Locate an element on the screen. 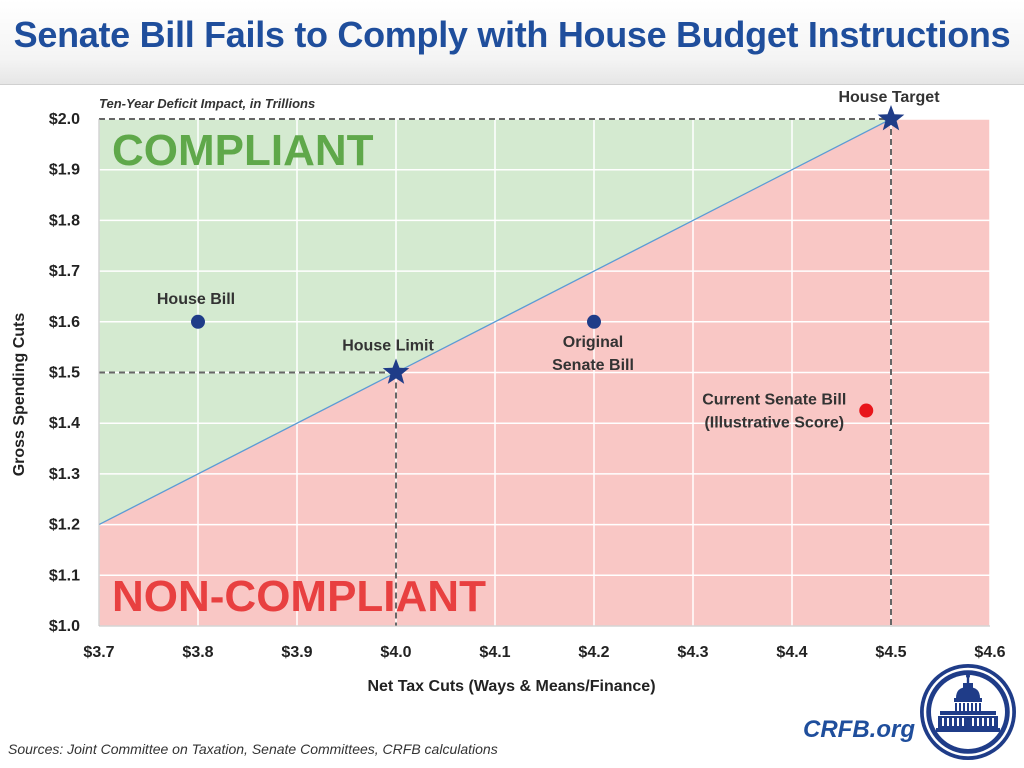  x-tick-label: $3.7 is located at coordinates (98, 652).